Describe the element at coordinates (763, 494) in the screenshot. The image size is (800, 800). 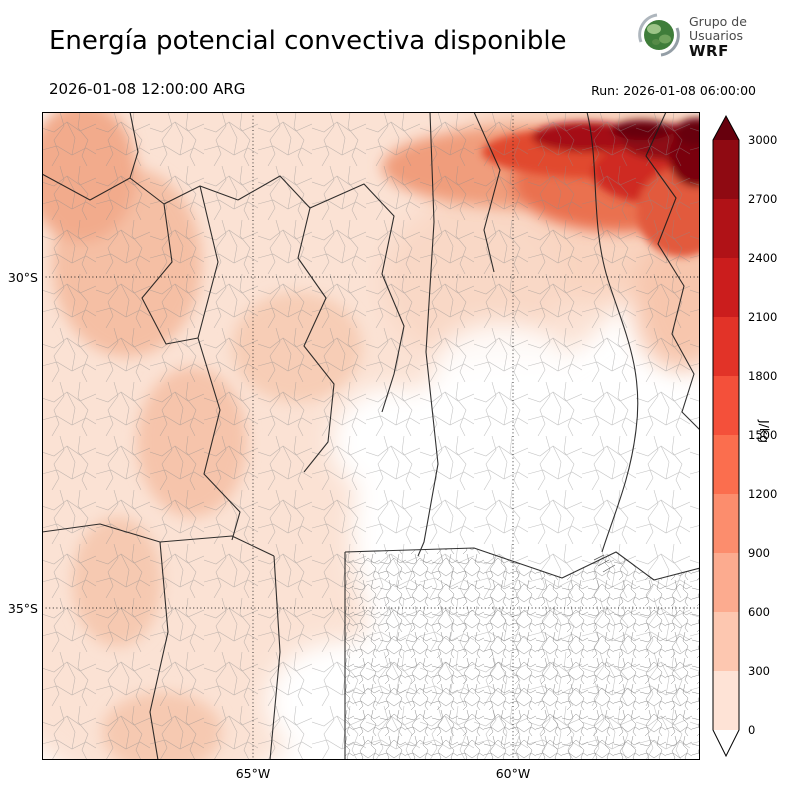
I see `colorbar-tick-label: 1200` at that location.